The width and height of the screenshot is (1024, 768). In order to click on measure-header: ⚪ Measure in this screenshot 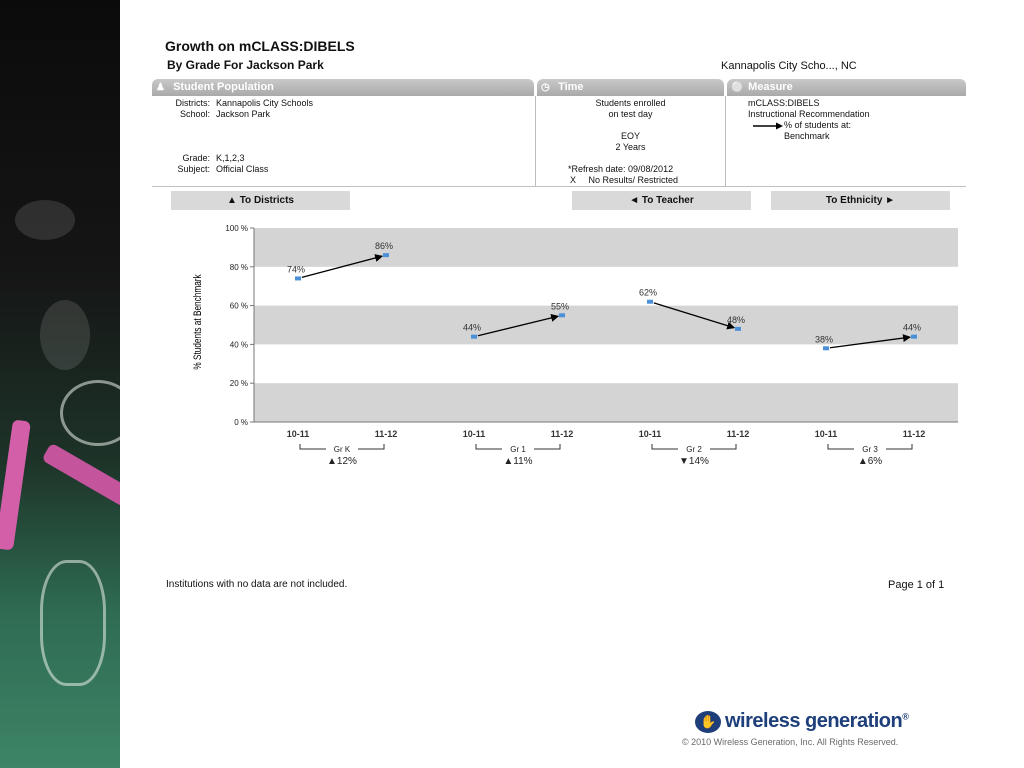, I will do `click(846, 87)`.